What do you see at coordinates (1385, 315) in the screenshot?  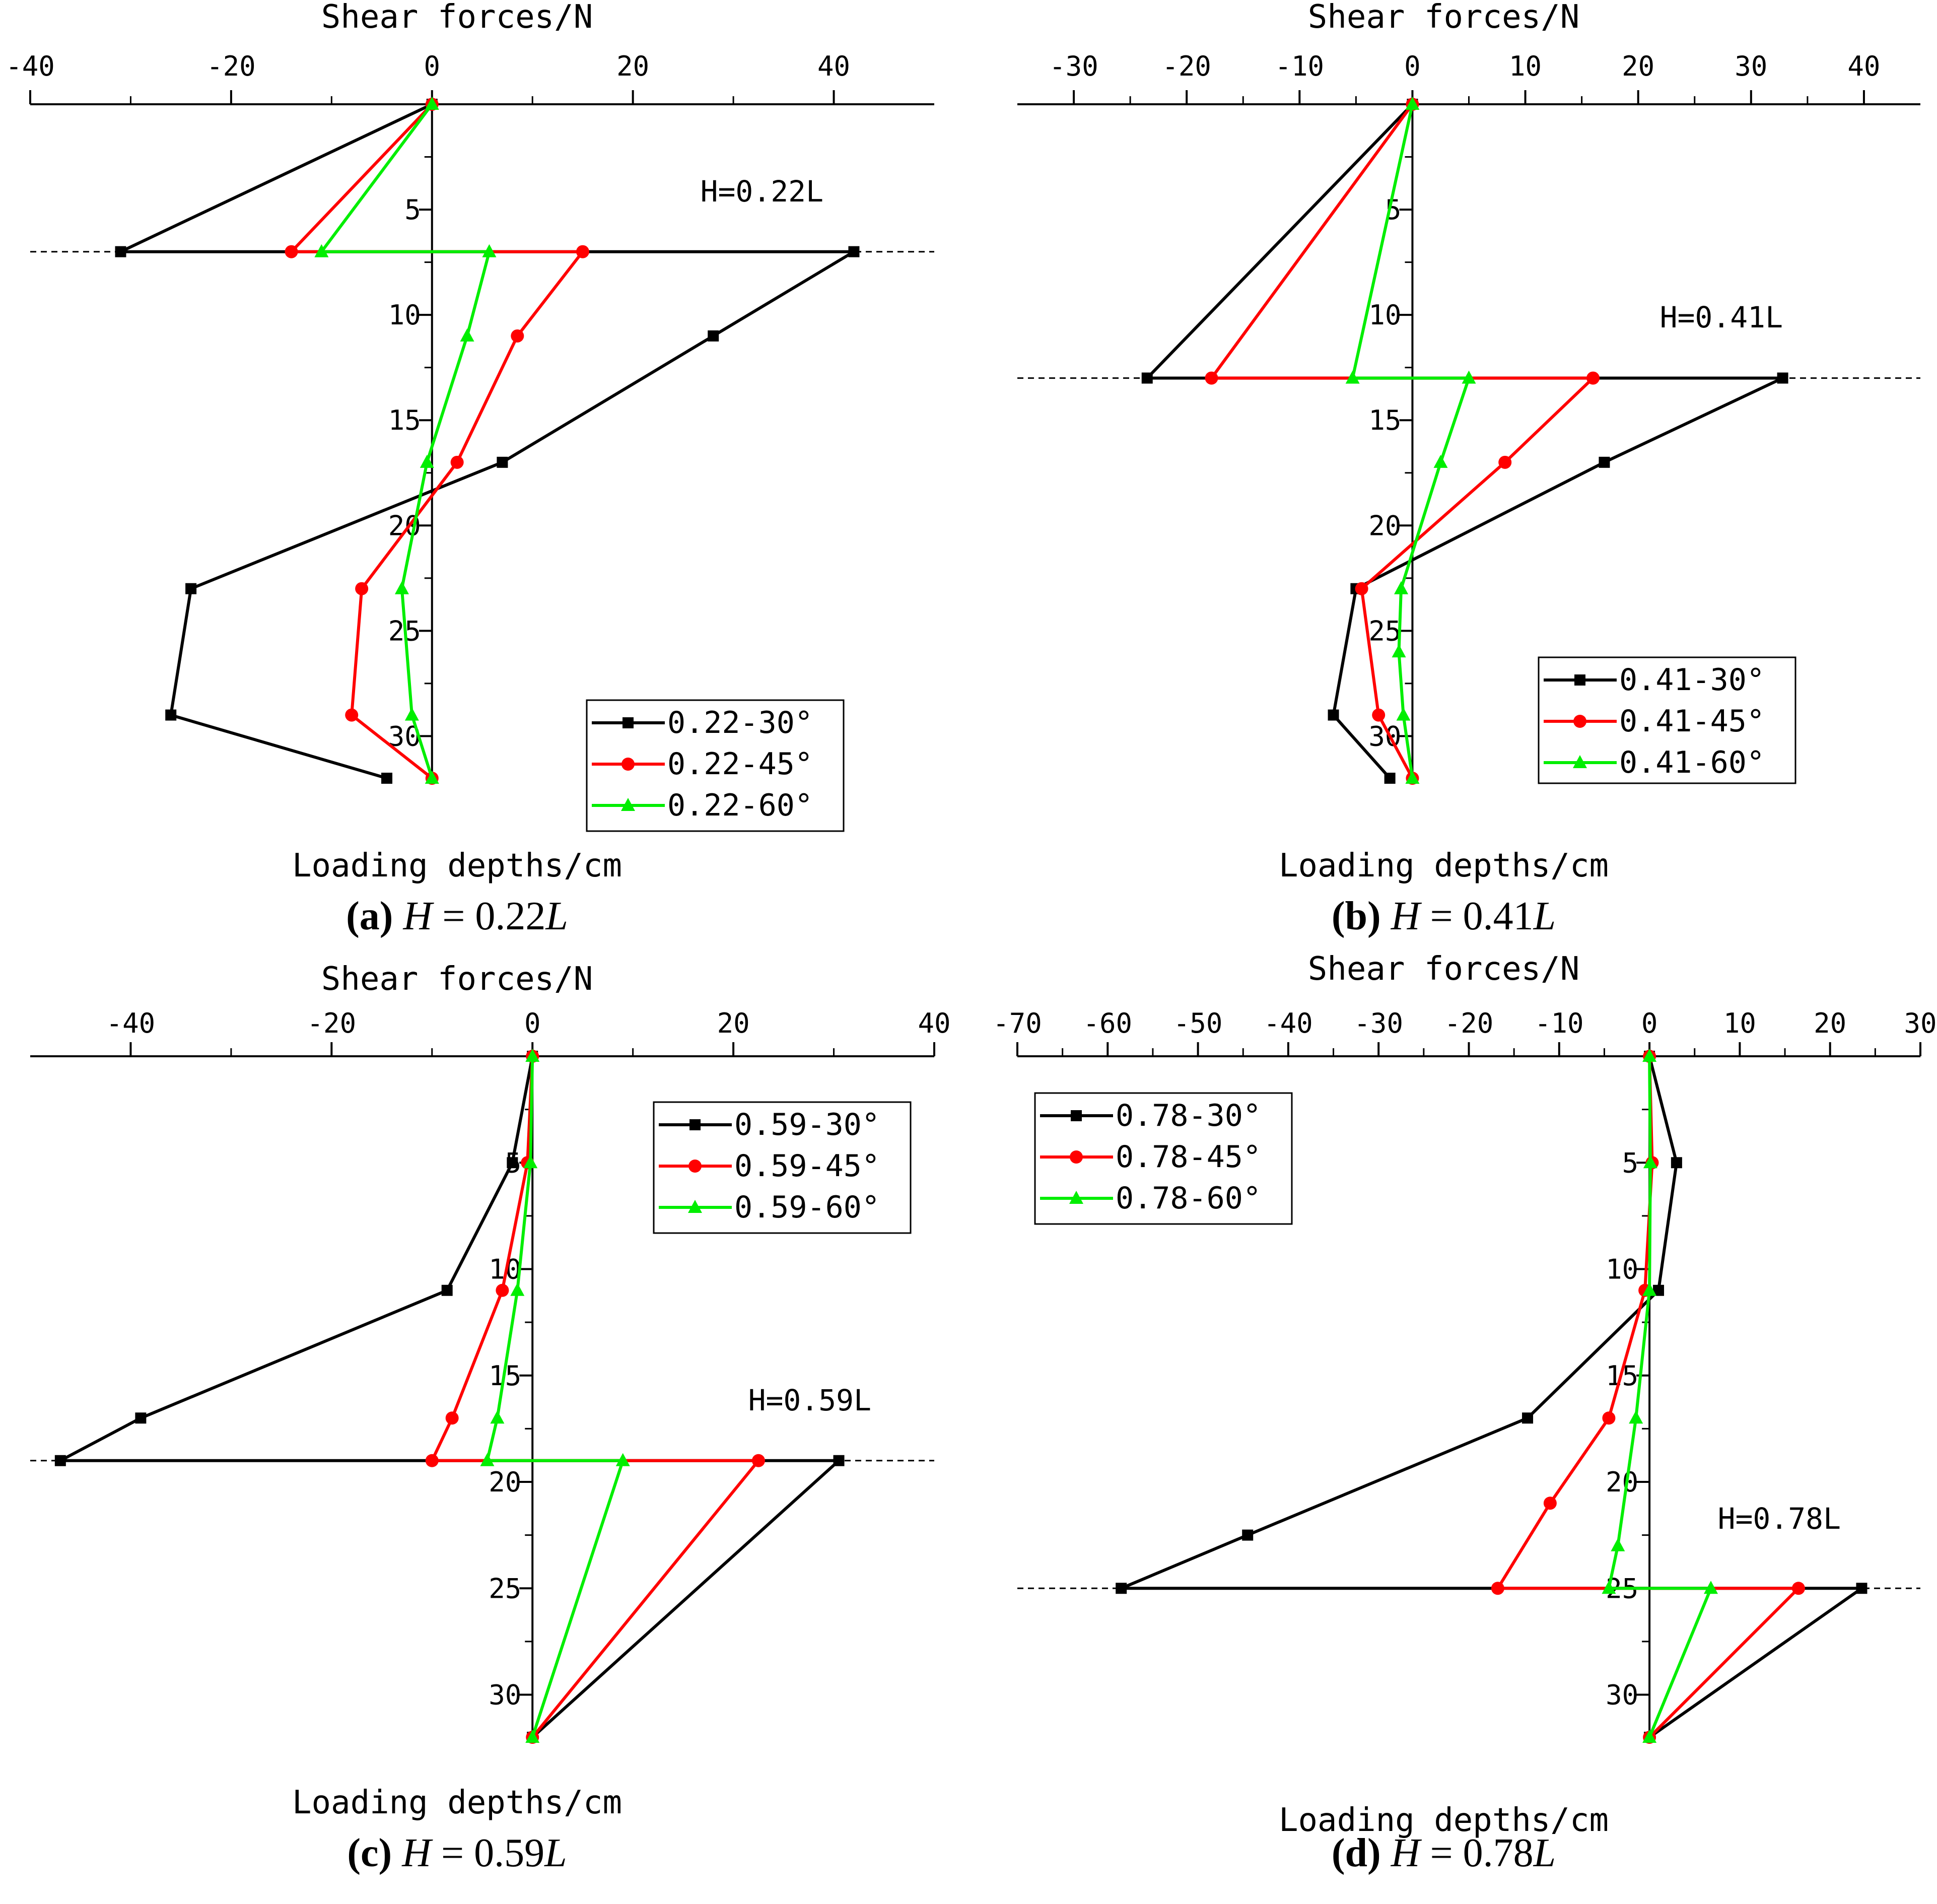 I see `y-tick-label: 10` at bounding box center [1385, 315].